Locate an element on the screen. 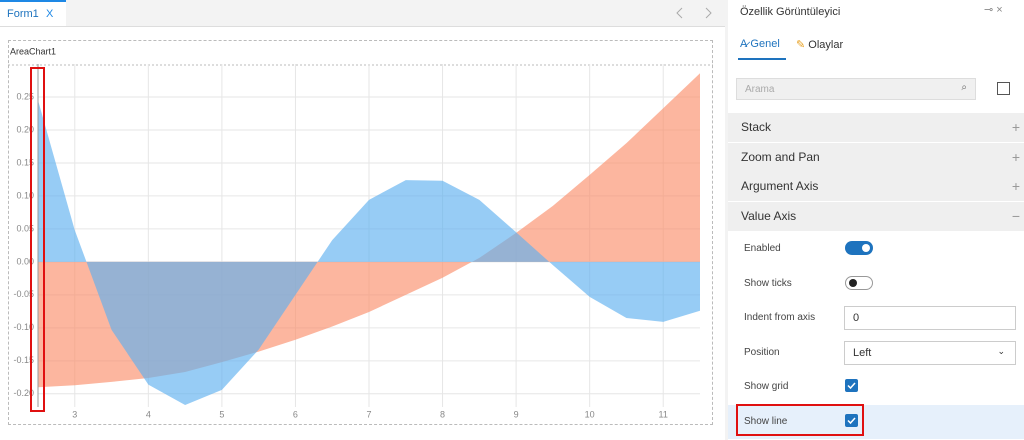 The image size is (1024, 440). property-label: Indent from axis is located at coordinates (780, 317).